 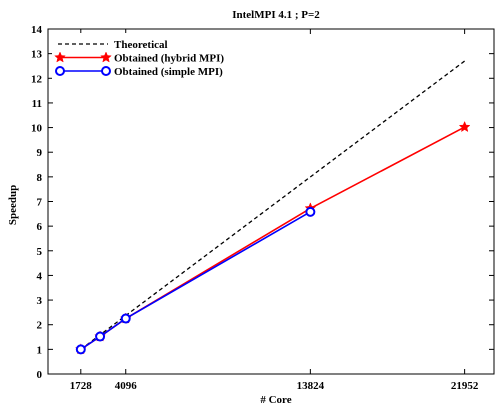 What do you see at coordinates (465, 386) in the screenshot?
I see `x-tick-label: 21952` at bounding box center [465, 386].